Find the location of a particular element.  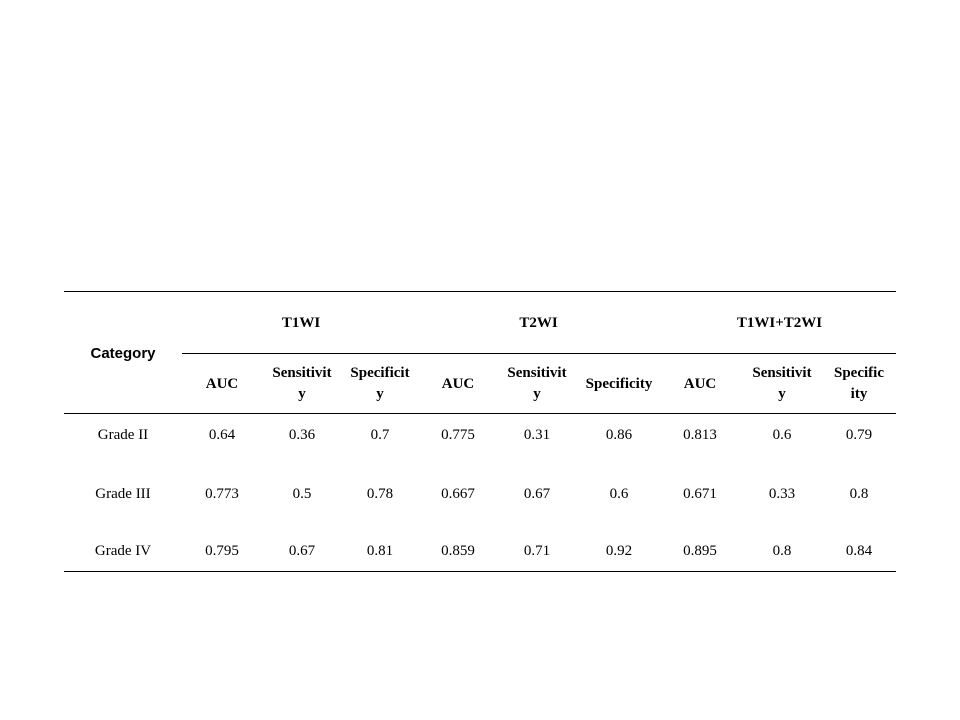

cell-value: 0.895 is located at coordinates (700, 550).